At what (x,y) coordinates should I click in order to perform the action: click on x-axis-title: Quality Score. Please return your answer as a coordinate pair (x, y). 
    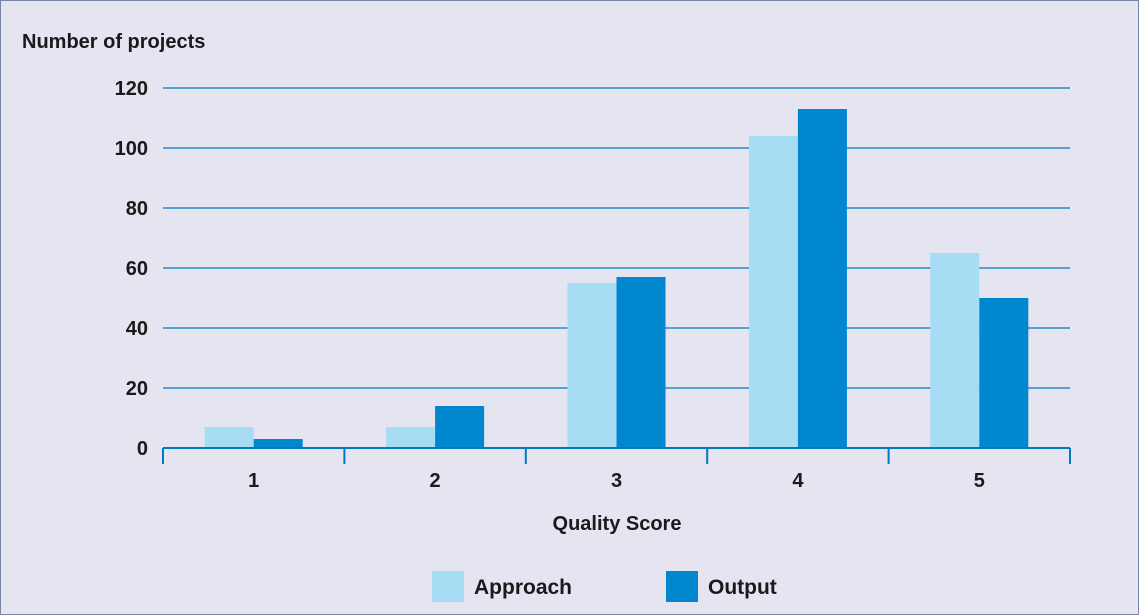
    Looking at the image, I should click on (617, 524).